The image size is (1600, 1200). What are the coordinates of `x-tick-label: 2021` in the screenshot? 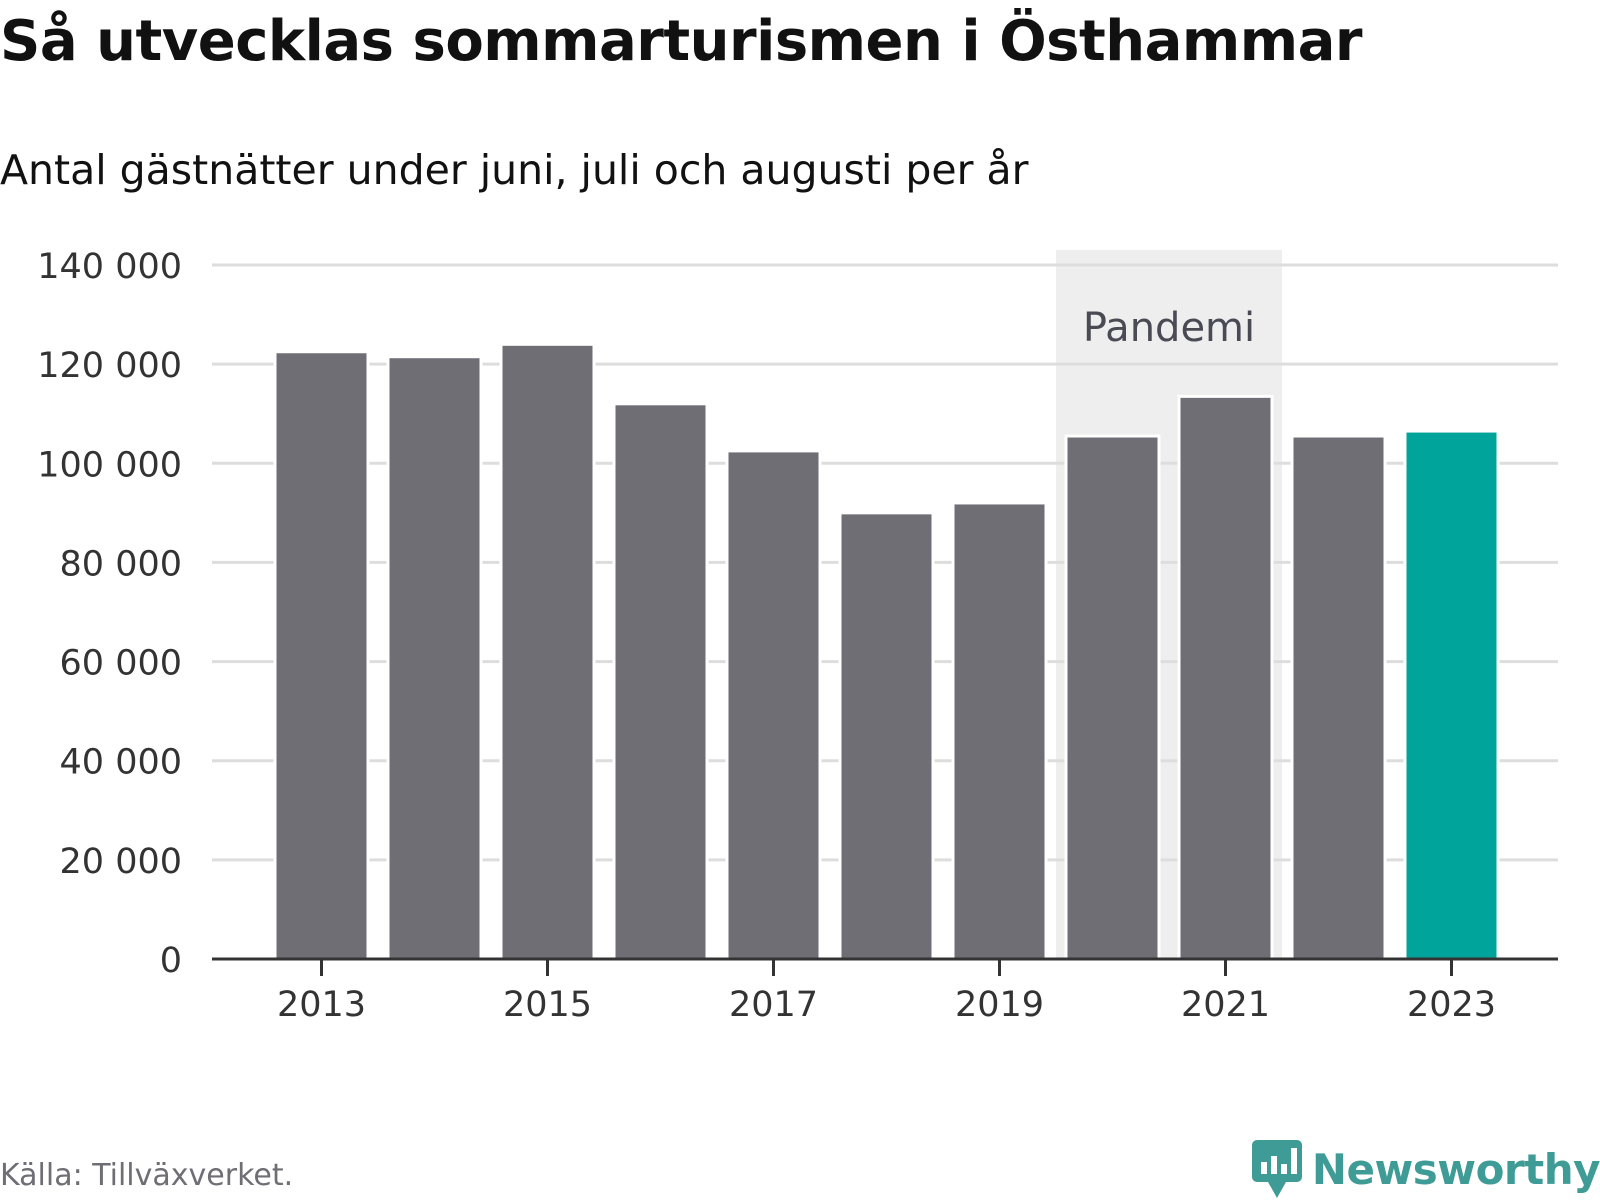 It's located at (1225, 1005).